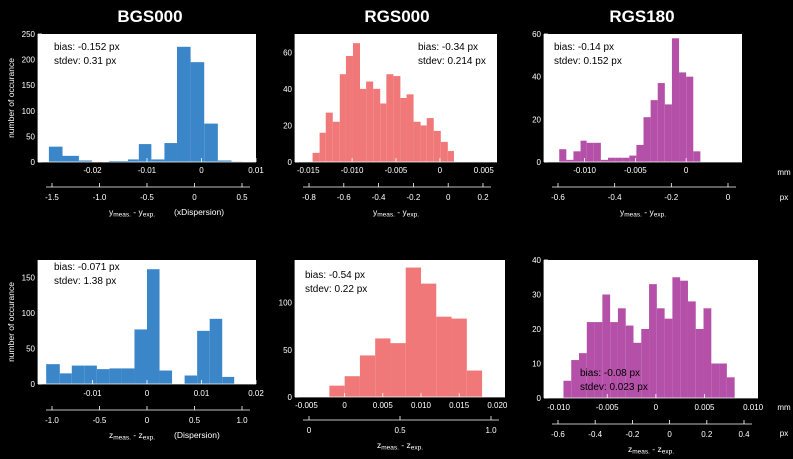  I want to click on x-tick-label-mm: -0.02, so click(92, 170).